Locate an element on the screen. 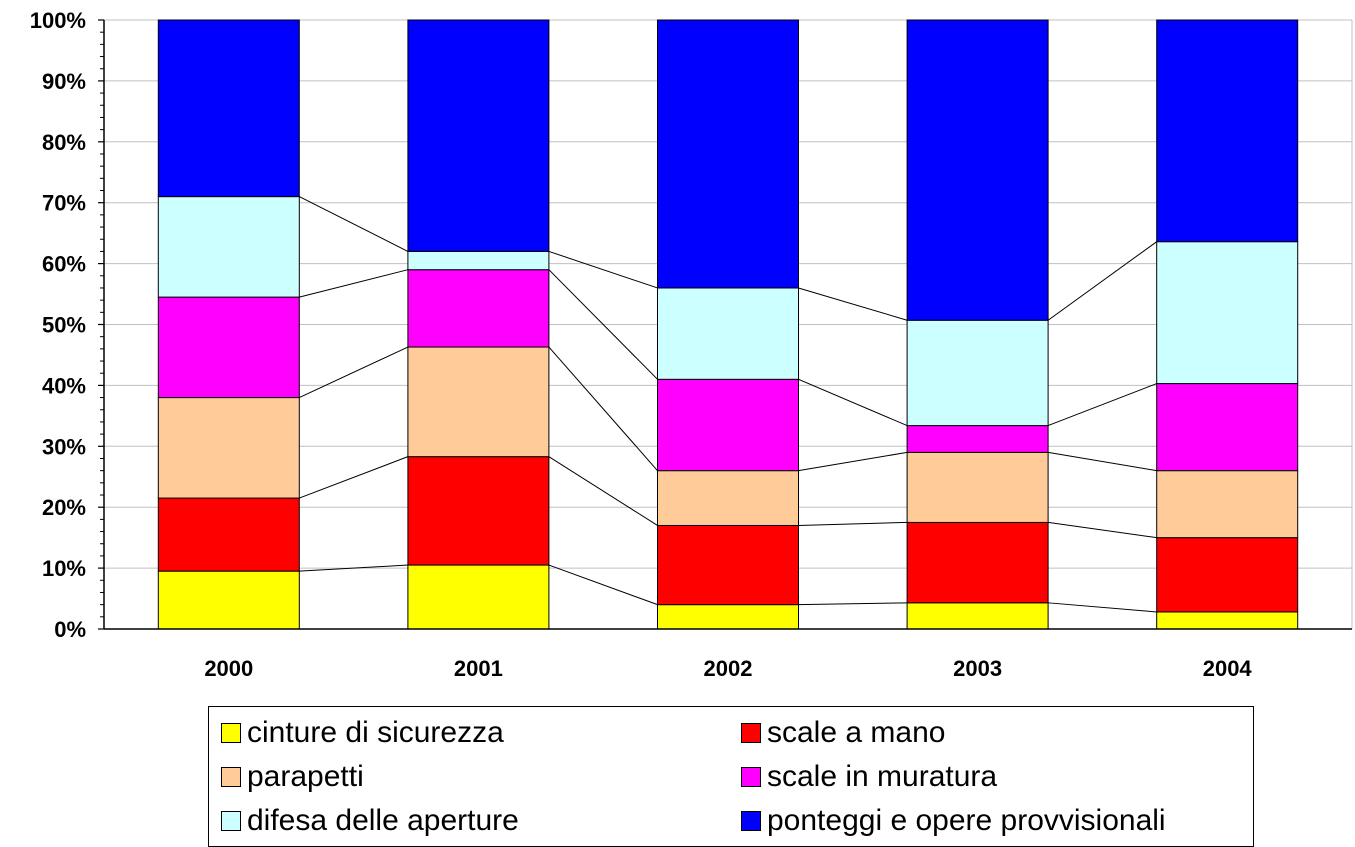  legend-label: difesa delle aperture is located at coordinates (383, 820).